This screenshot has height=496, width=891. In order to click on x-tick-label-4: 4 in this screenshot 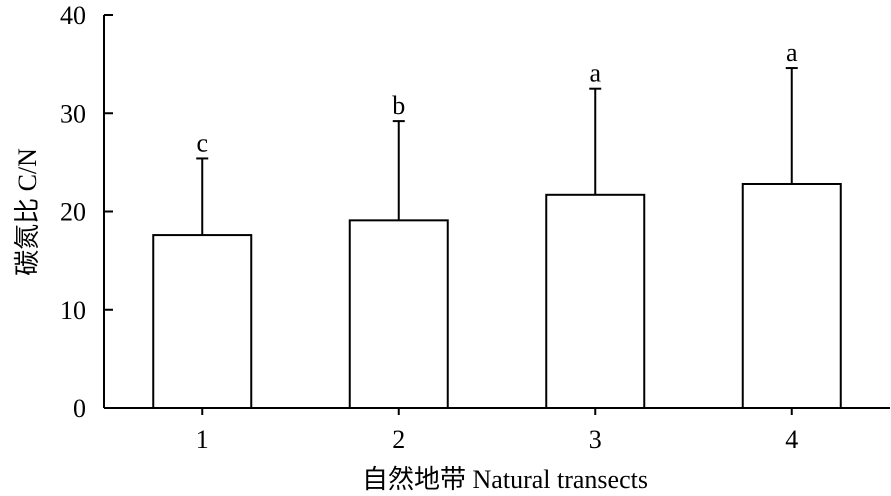, I will do `click(791, 439)`.